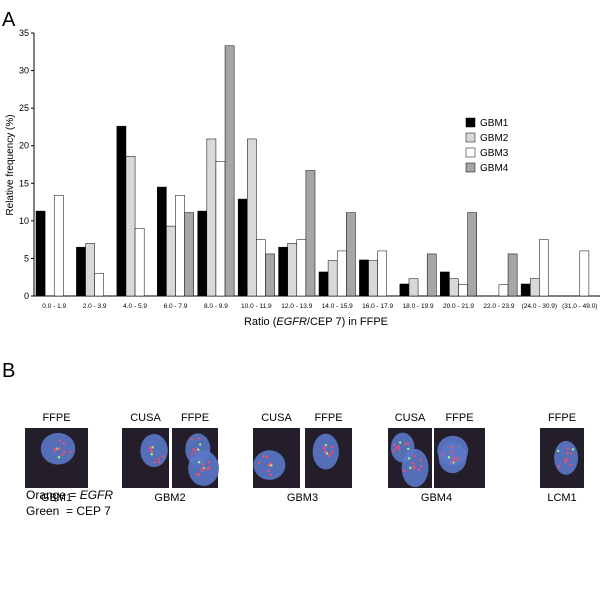 This screenshot has height=600, width=600. Describe the element at coordinates (539, 306) in the screenshot. I see `x-tick-label: (24.0 - 30.9)` at that location.